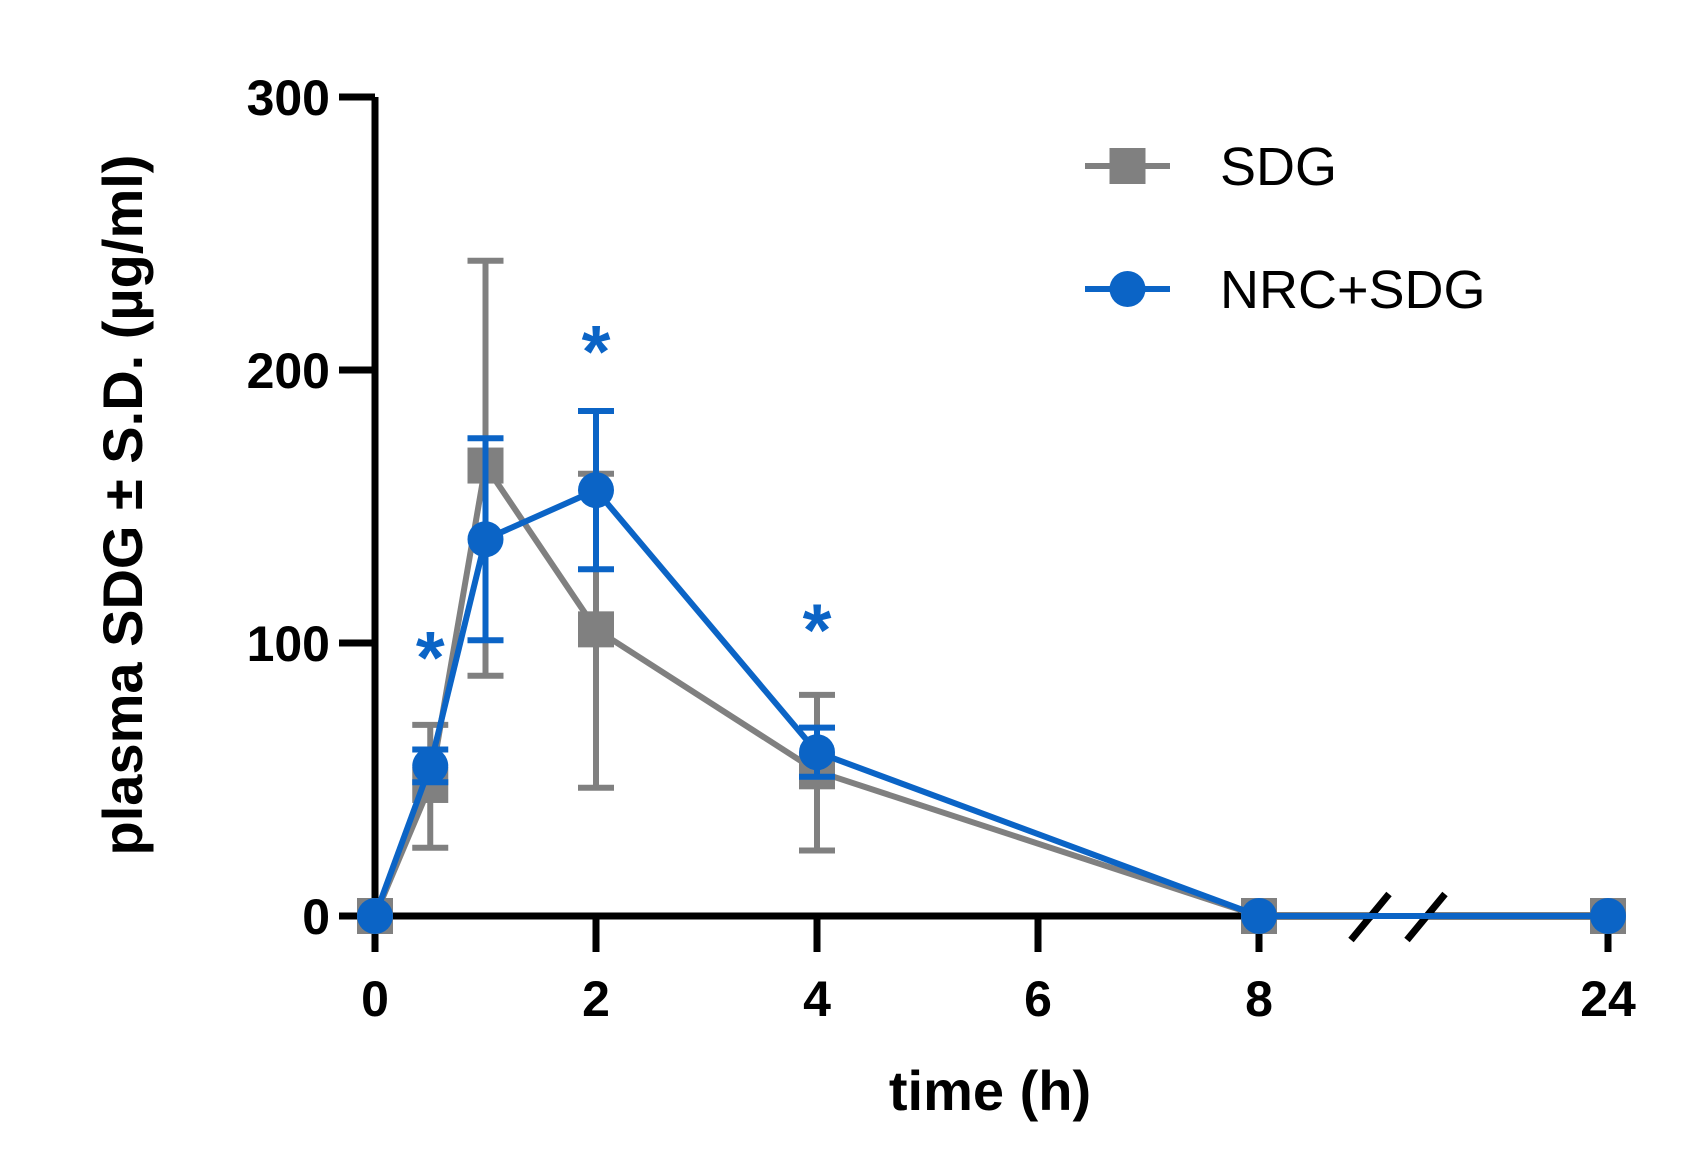  I want to click on annotation-layer: * * *, so click(624, 504).